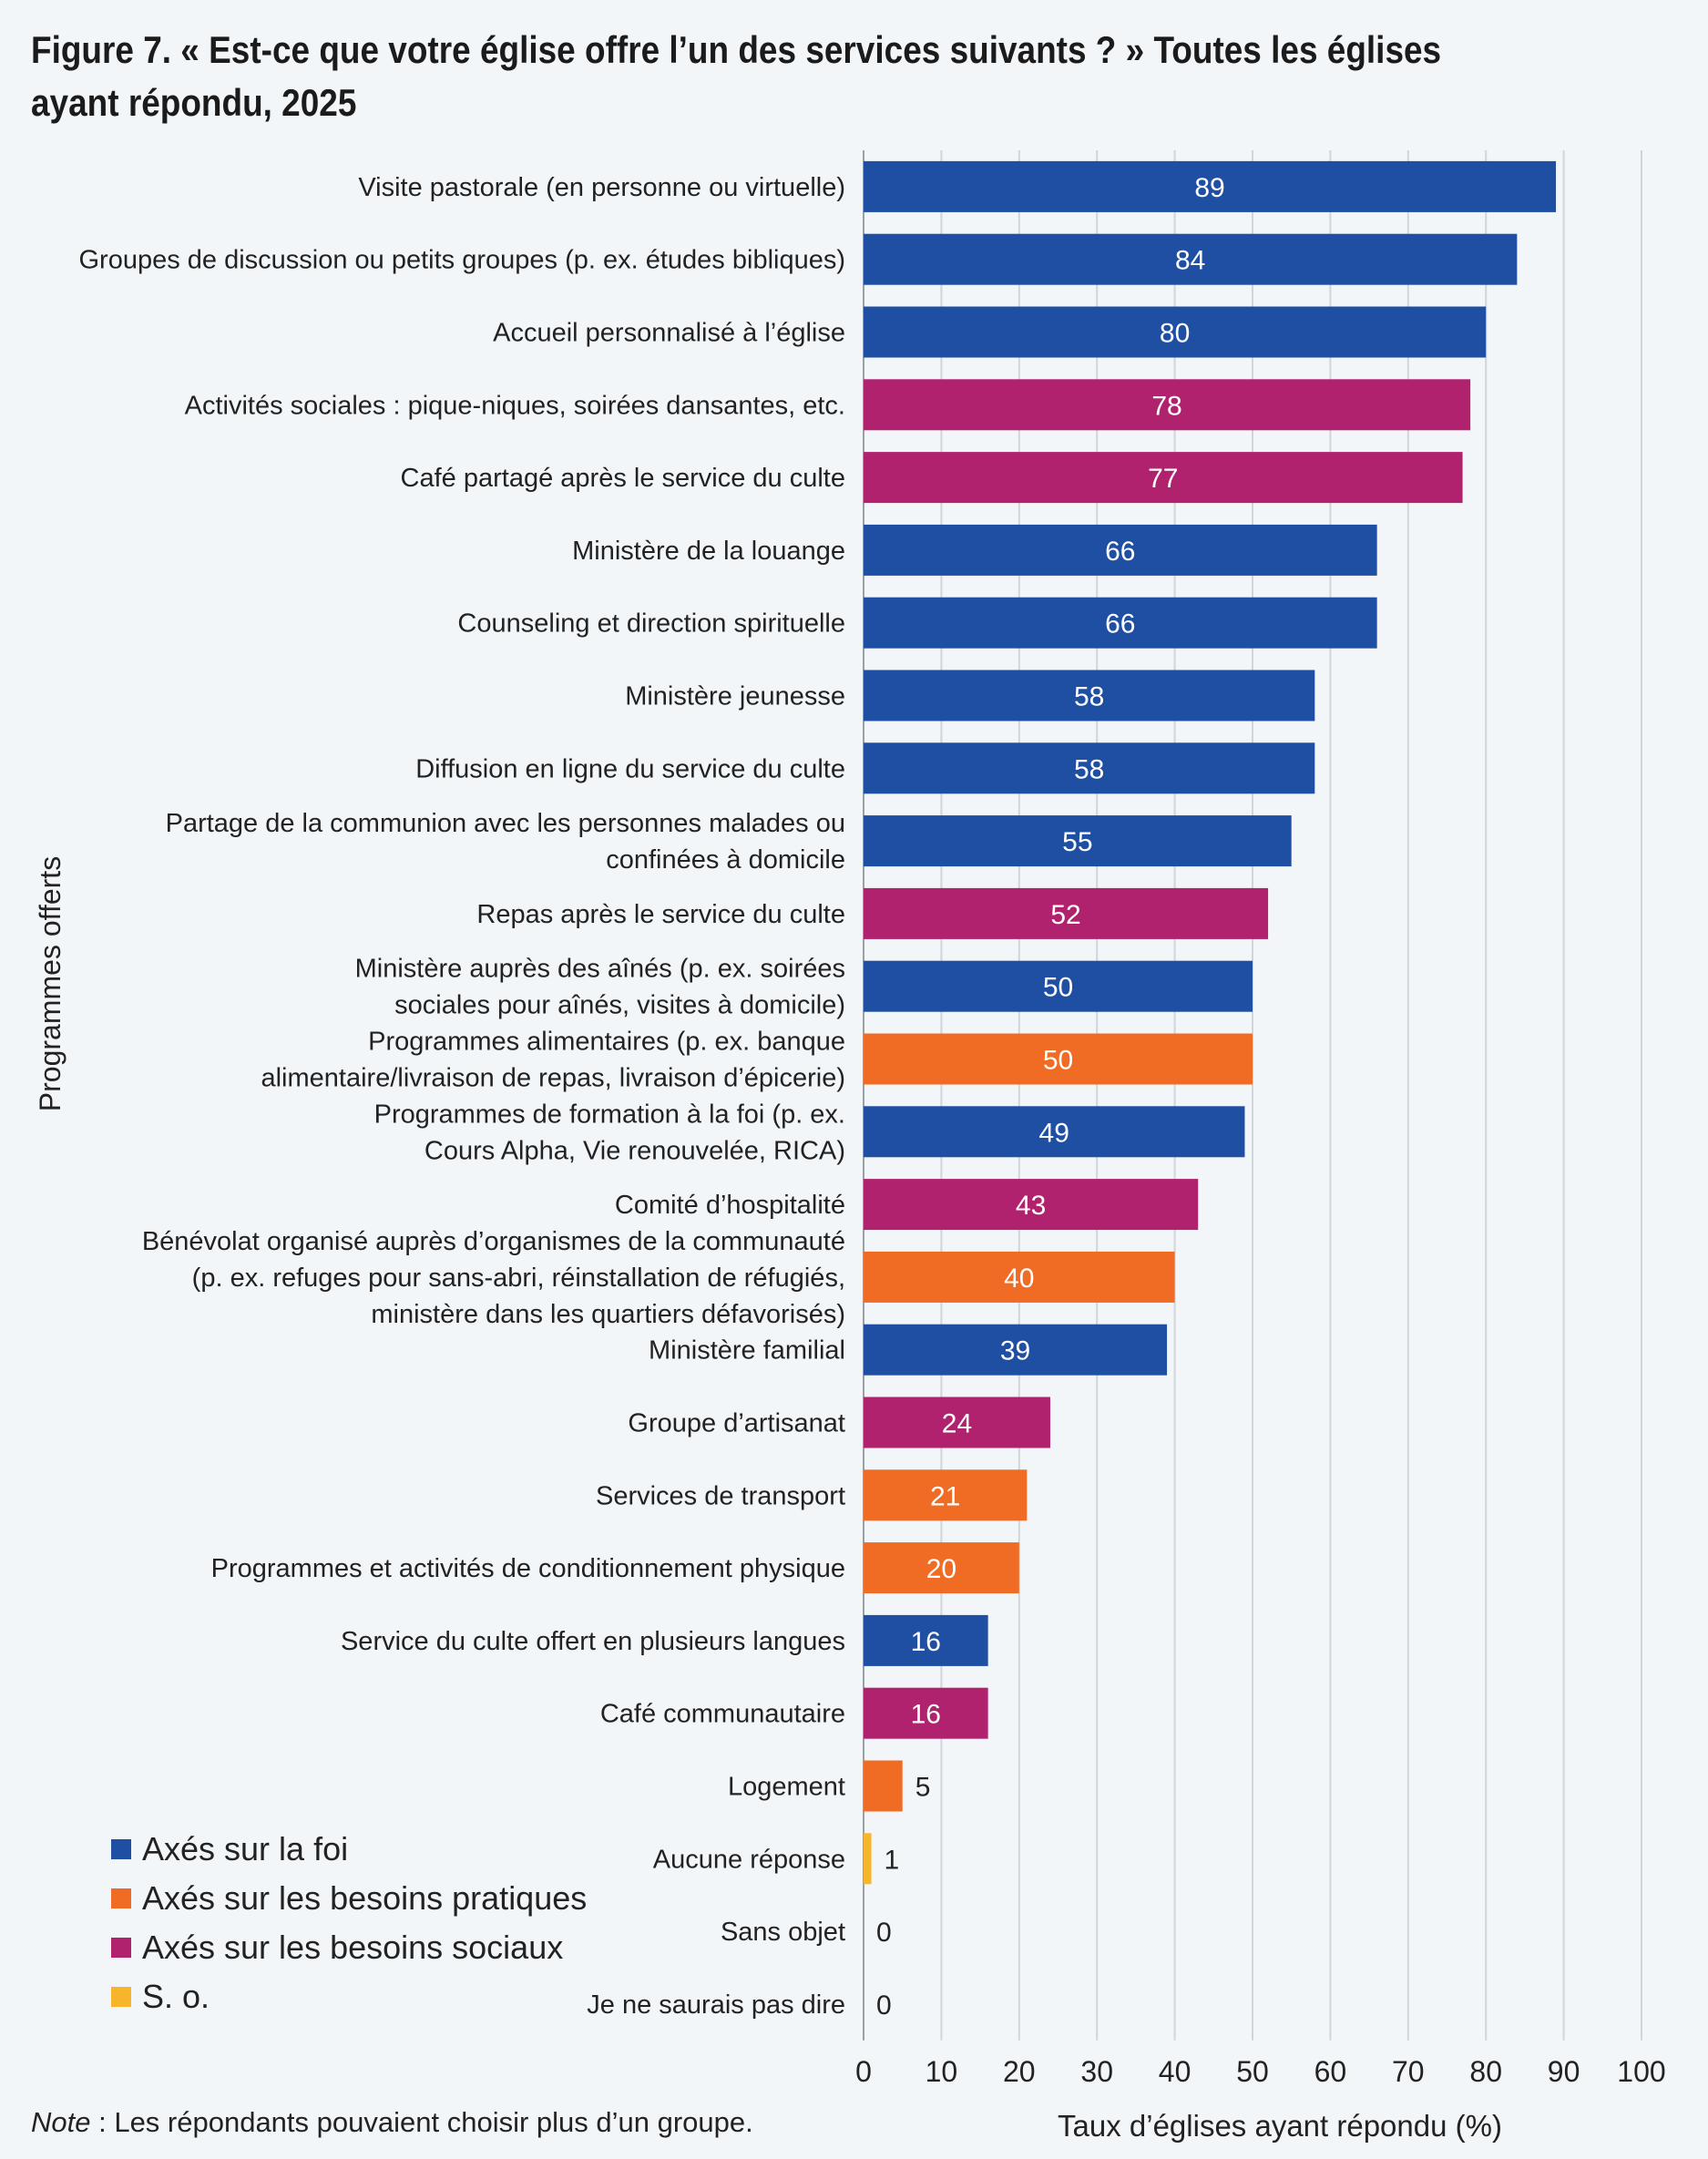 This screenshot has height=2159, width=1708. I want to click on category-label: Café partagé après le service du culte, so click(623, 478).